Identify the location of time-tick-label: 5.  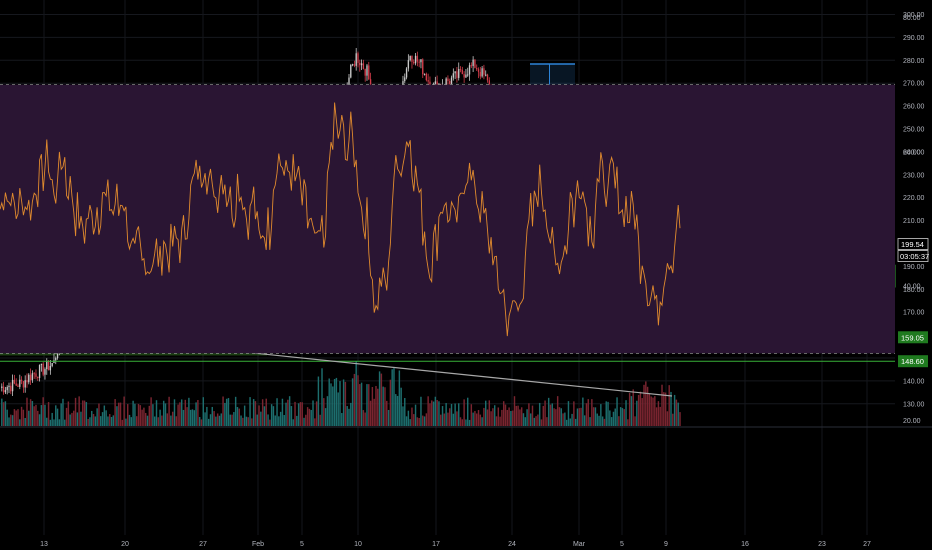
(622, 544).